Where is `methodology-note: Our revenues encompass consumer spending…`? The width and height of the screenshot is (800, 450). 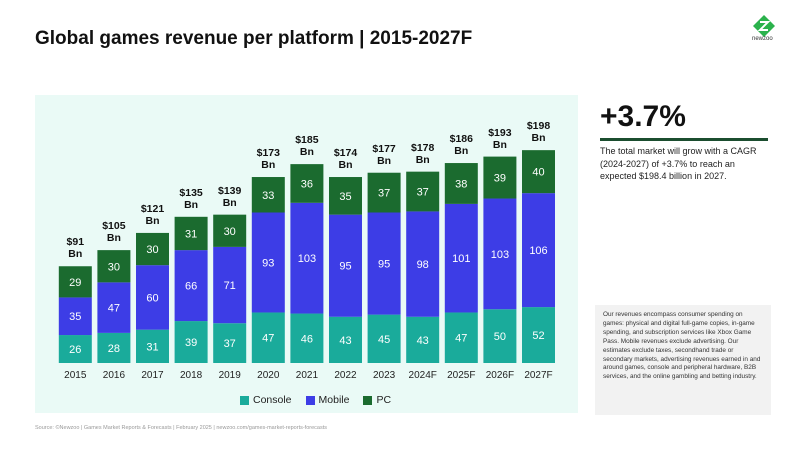
methodology-note: Our revenues encompass consumer spending… is located at coordinates (683, 360).